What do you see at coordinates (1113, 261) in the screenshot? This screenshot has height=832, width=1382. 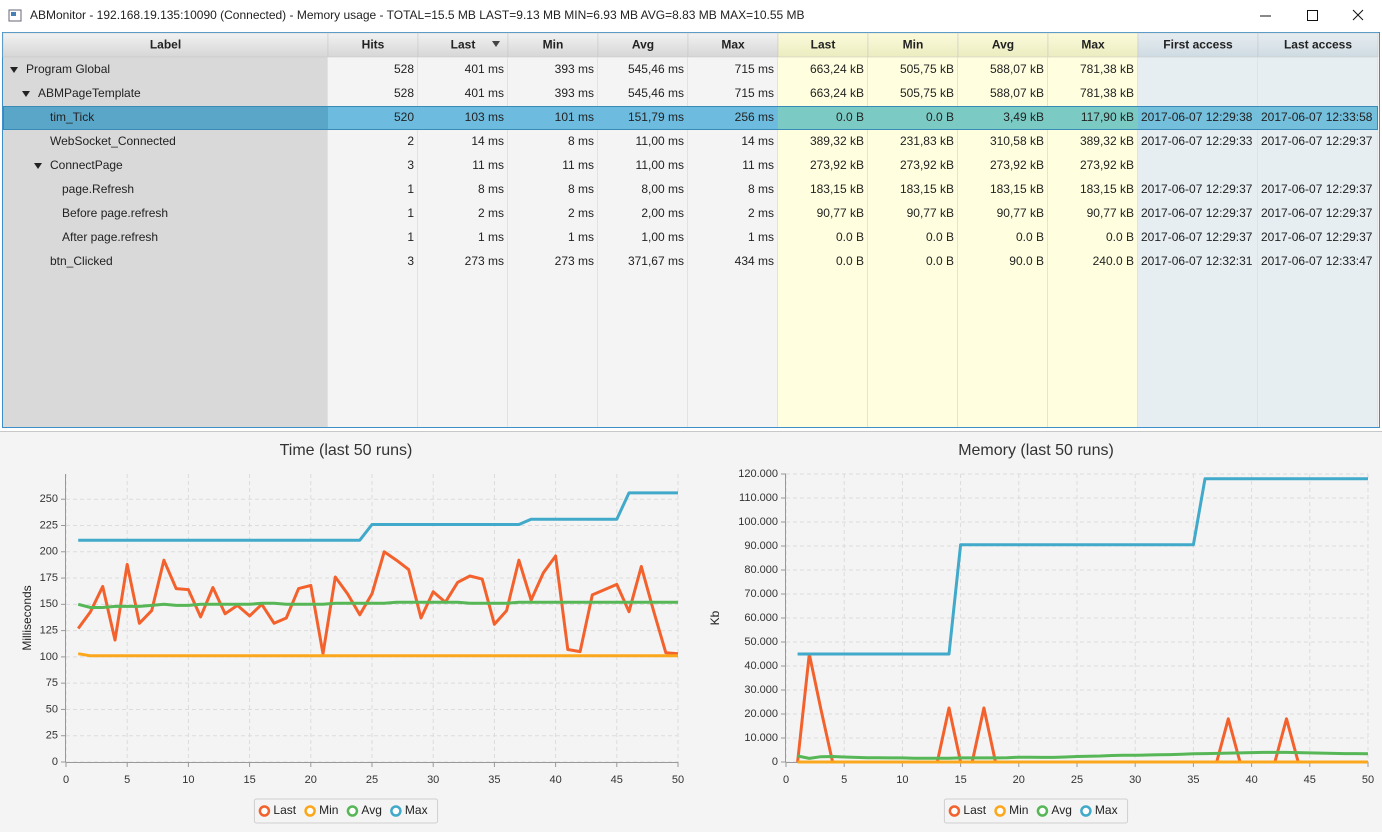 I see `memory-cell: 240.0 B` at bounding box center [1113, 261].